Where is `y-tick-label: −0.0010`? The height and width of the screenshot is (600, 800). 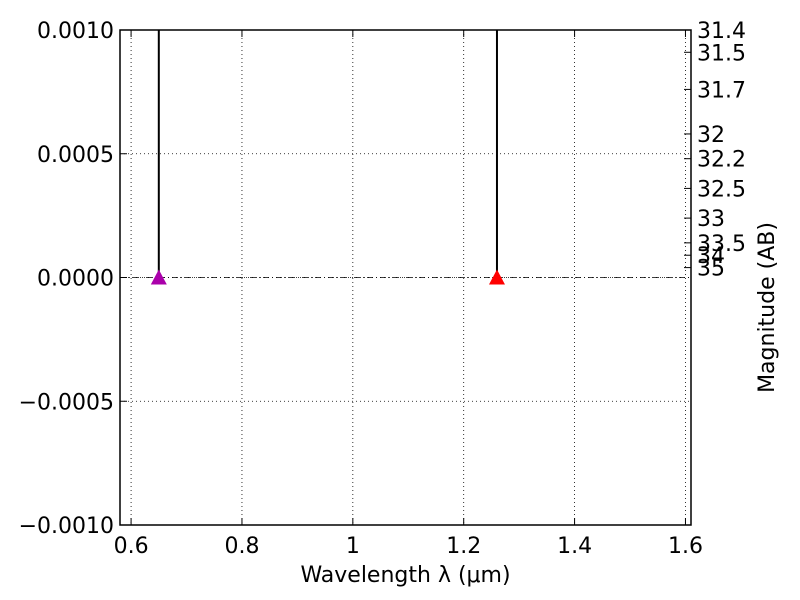
y-tick-label: −0.0010 is located at coordinates (66, 526).